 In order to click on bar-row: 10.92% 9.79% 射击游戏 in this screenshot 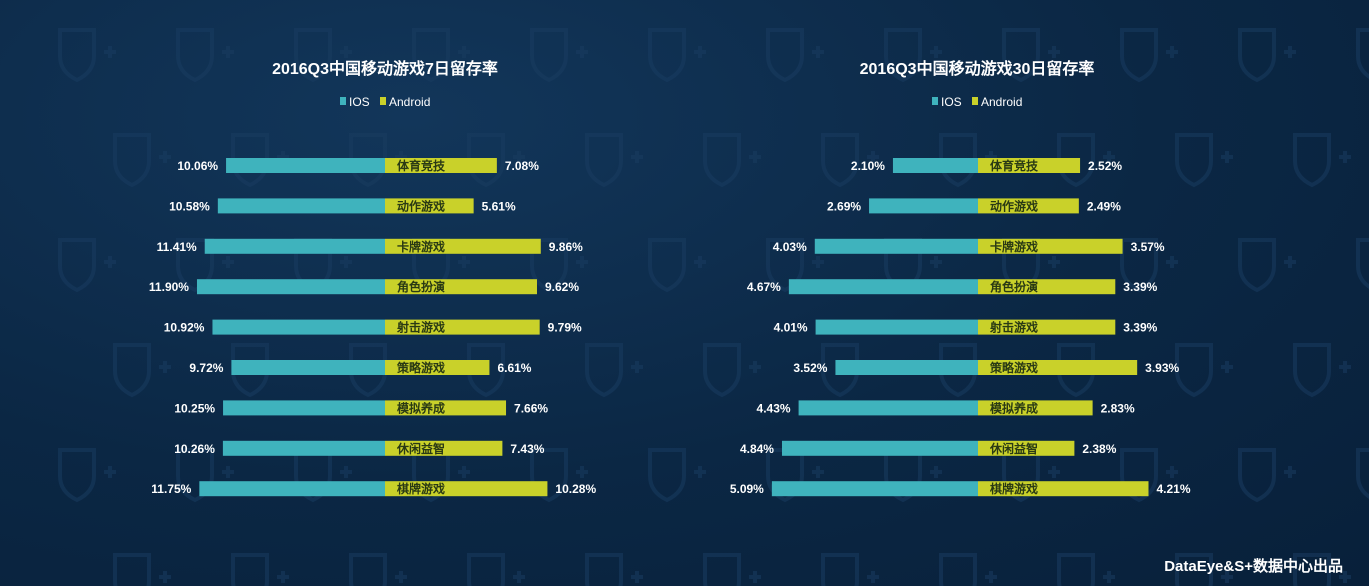, I will do `click(373, 327)`.